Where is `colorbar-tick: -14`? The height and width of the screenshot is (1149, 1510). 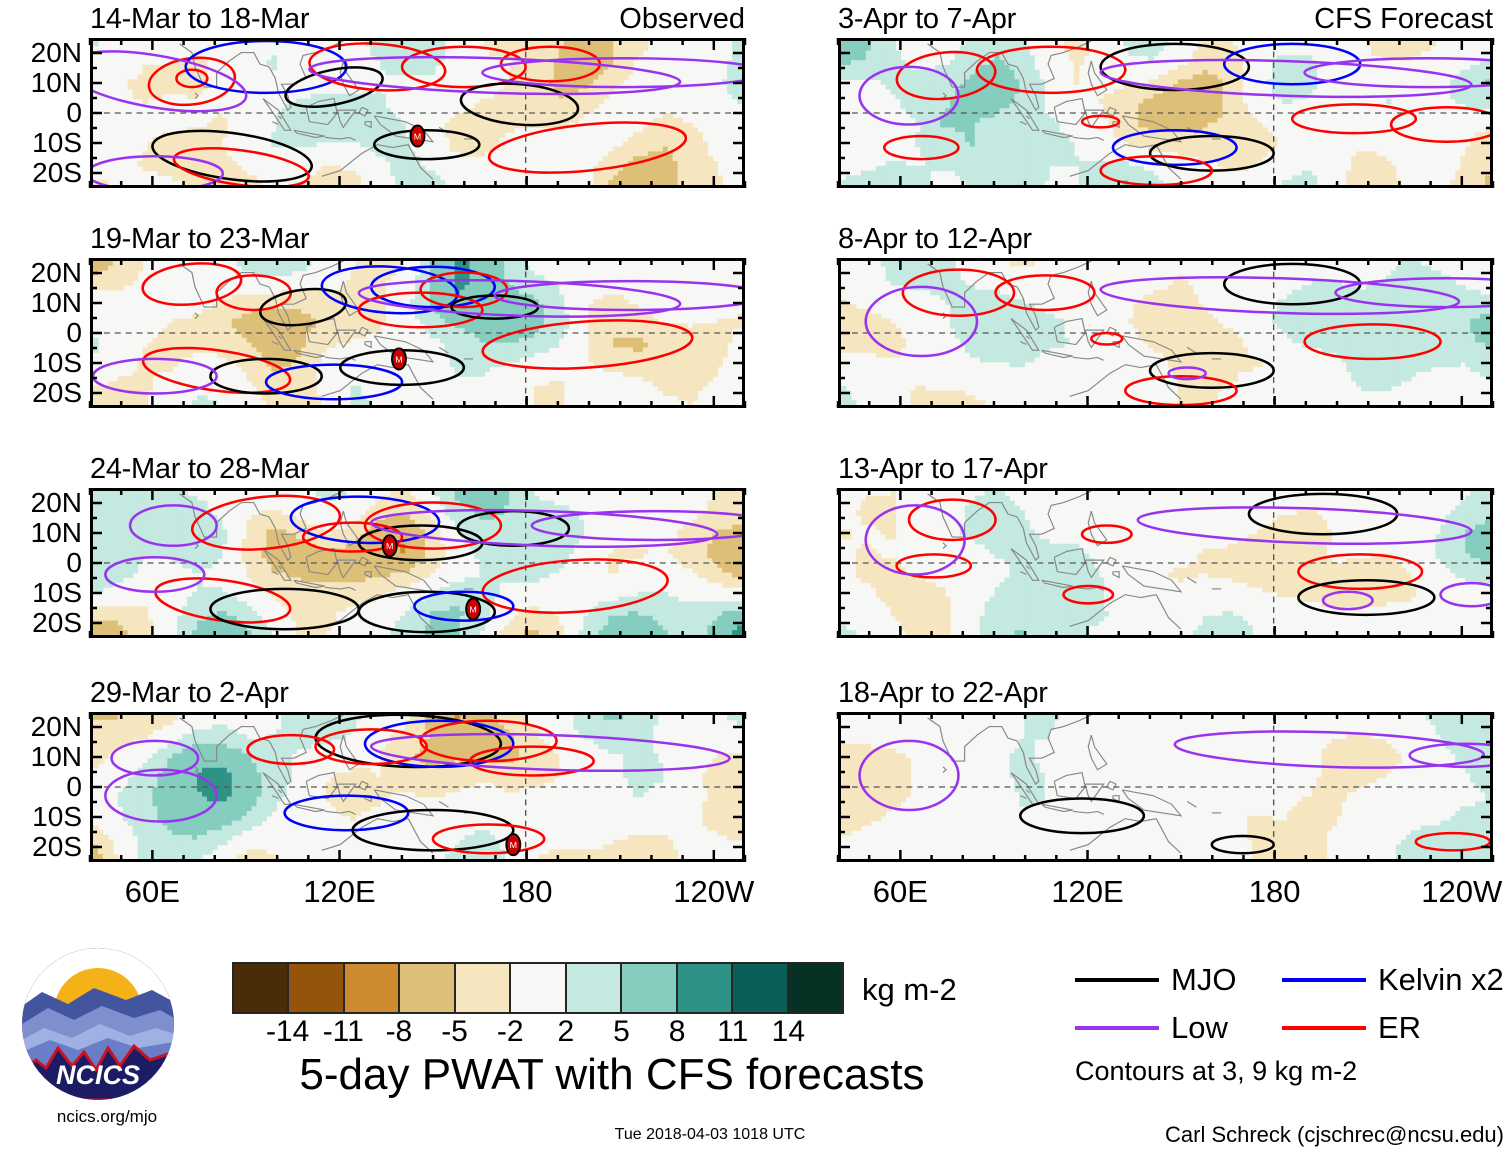
colorbar-tick: -14 is located at coordinates (287, 1031).